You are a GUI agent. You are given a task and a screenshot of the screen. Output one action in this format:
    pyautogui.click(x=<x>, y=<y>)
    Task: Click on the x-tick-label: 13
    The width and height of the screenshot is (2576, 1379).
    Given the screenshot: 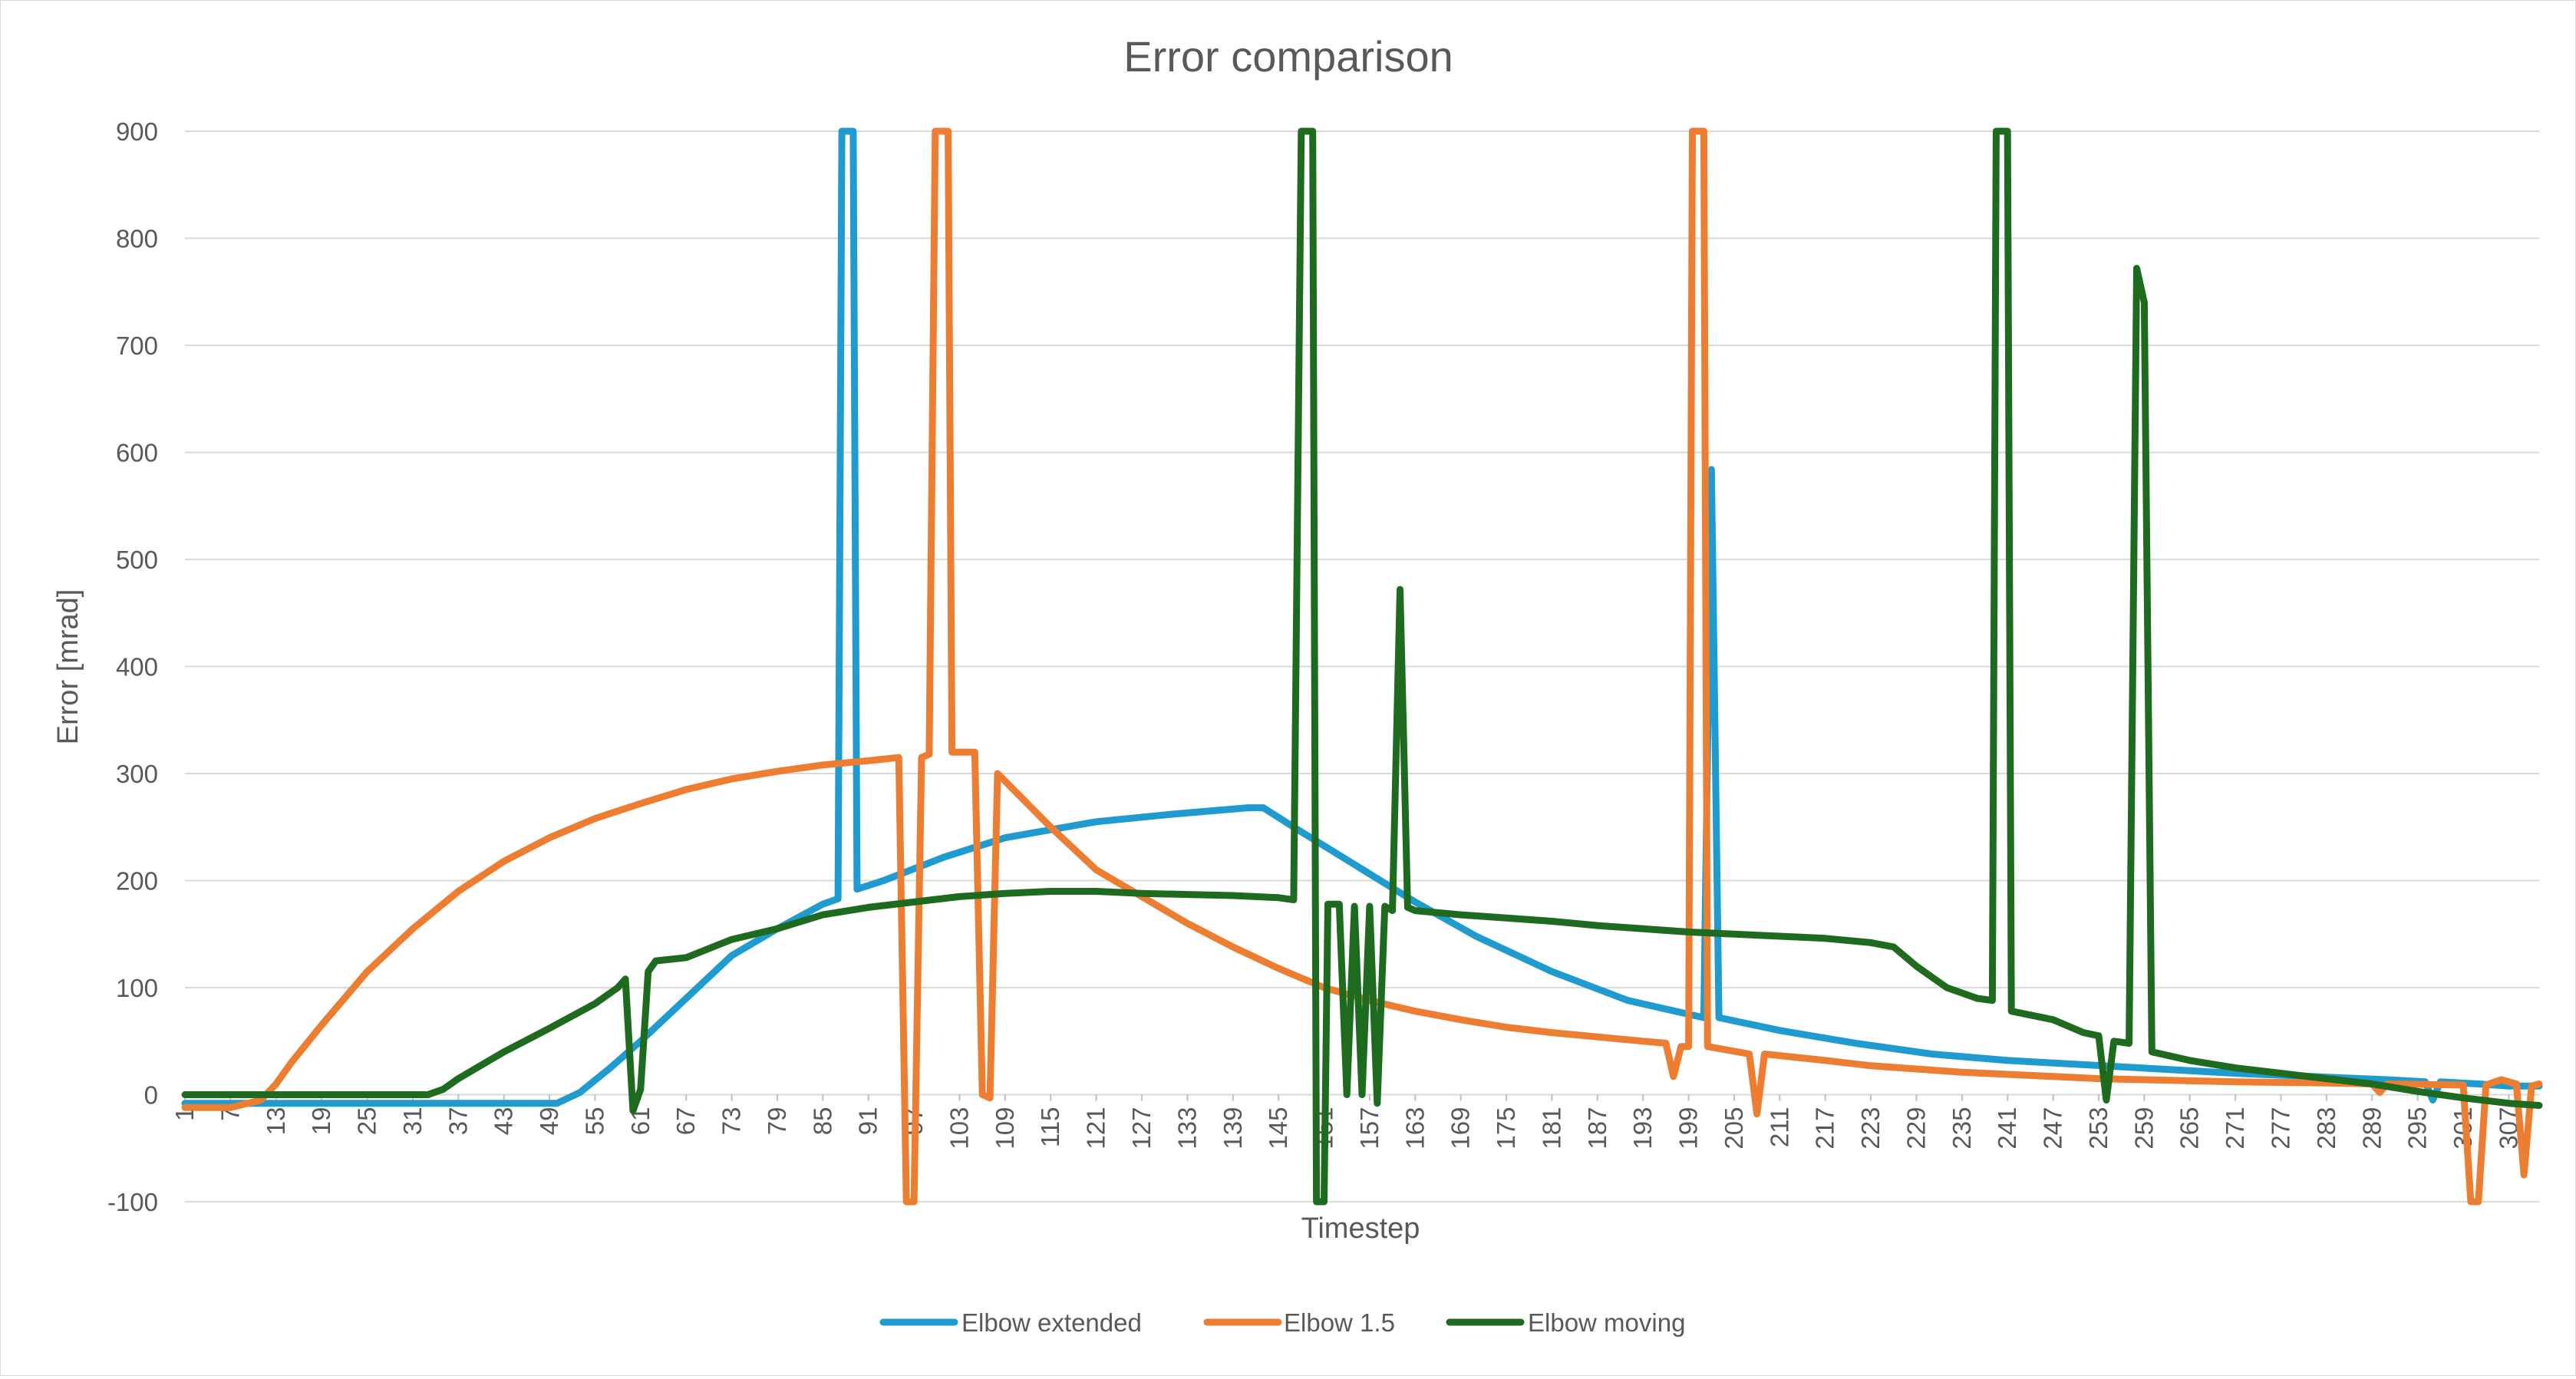 What is the action you would take?
    pyautogui.click(x=276, y=1121)
    